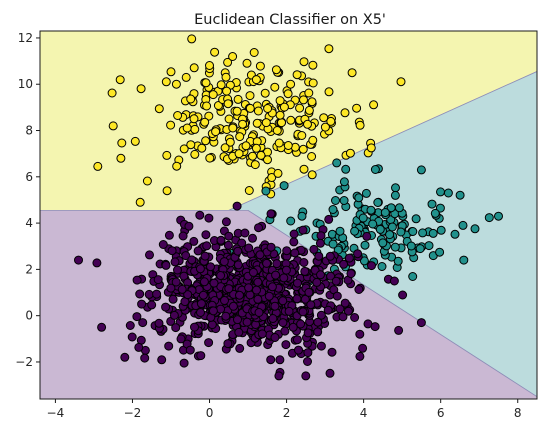  What do you see at coordinates (365, 222) in the screenshot?
I see `series-teal` at bounding box center [365, 222].